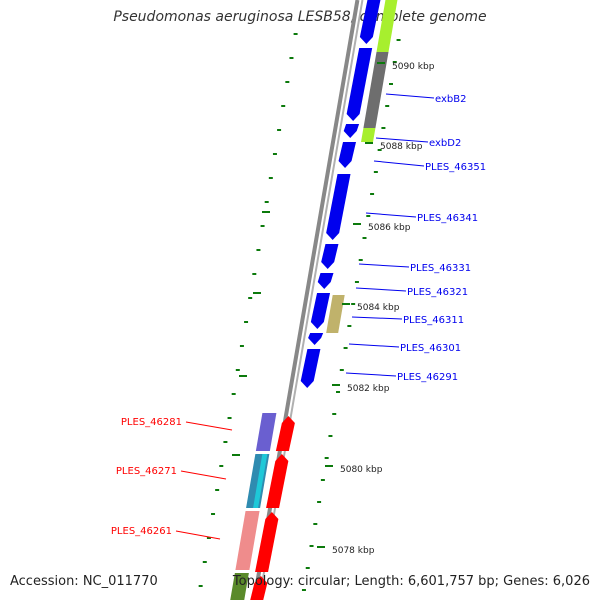 Image resolution: width=600 pixels, height=600 pixels. What do you see at coordinates (260, 481) in the screenshot?
I see `feature-track-cyan` at bounding box center [260, 481].